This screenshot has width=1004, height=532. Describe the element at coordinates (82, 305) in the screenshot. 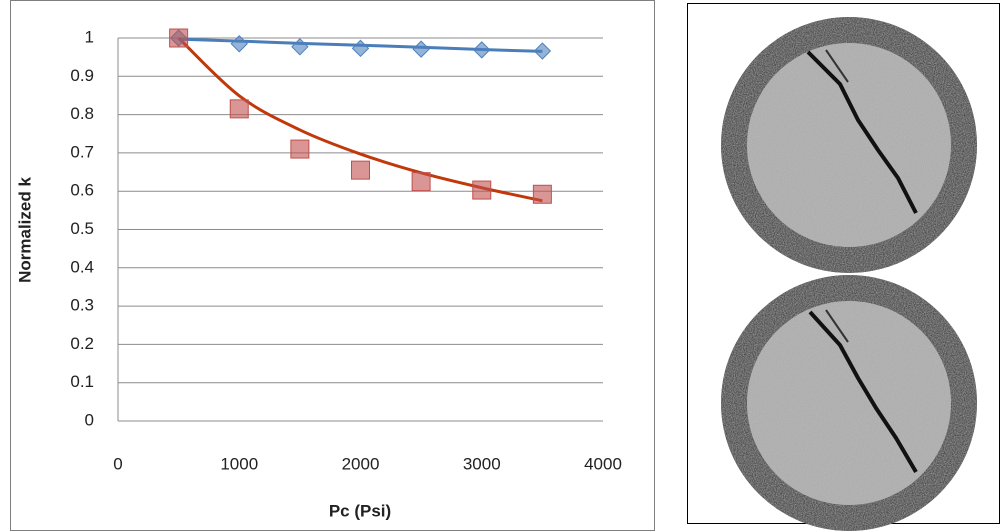

I see `y-tick-label: 0.3` at that location.